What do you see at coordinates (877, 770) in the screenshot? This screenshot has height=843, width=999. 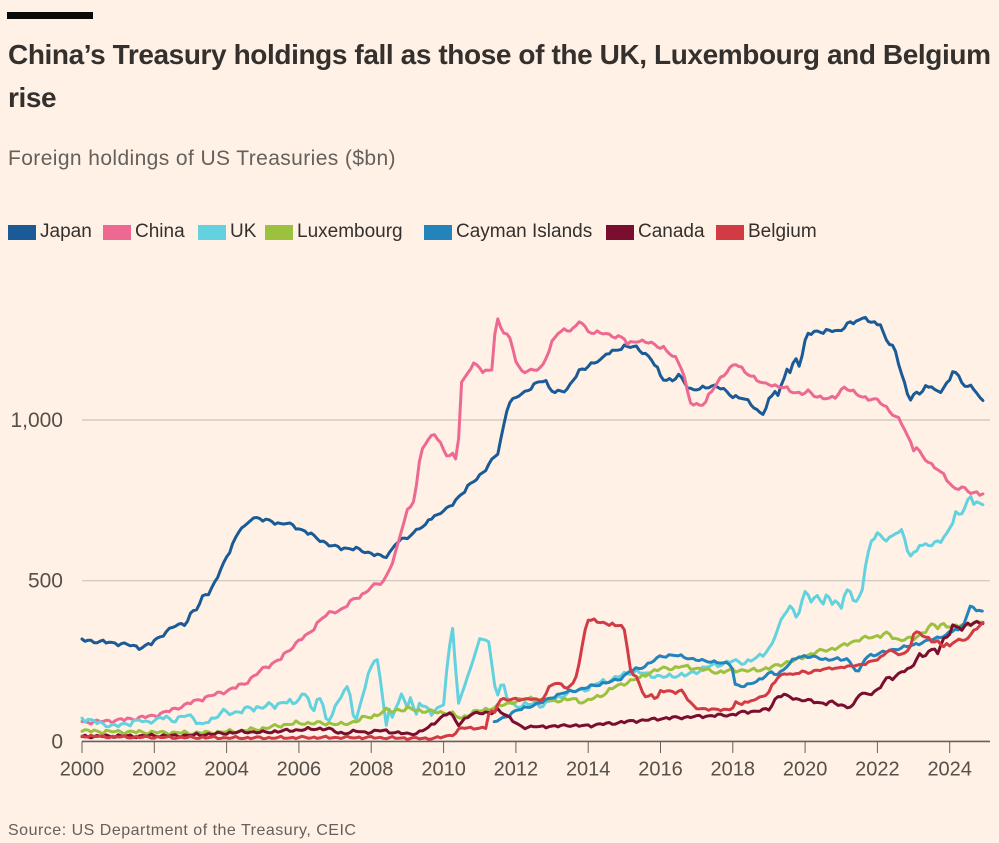 I see `svg-text: 2022` at bounding box center [877, 770].